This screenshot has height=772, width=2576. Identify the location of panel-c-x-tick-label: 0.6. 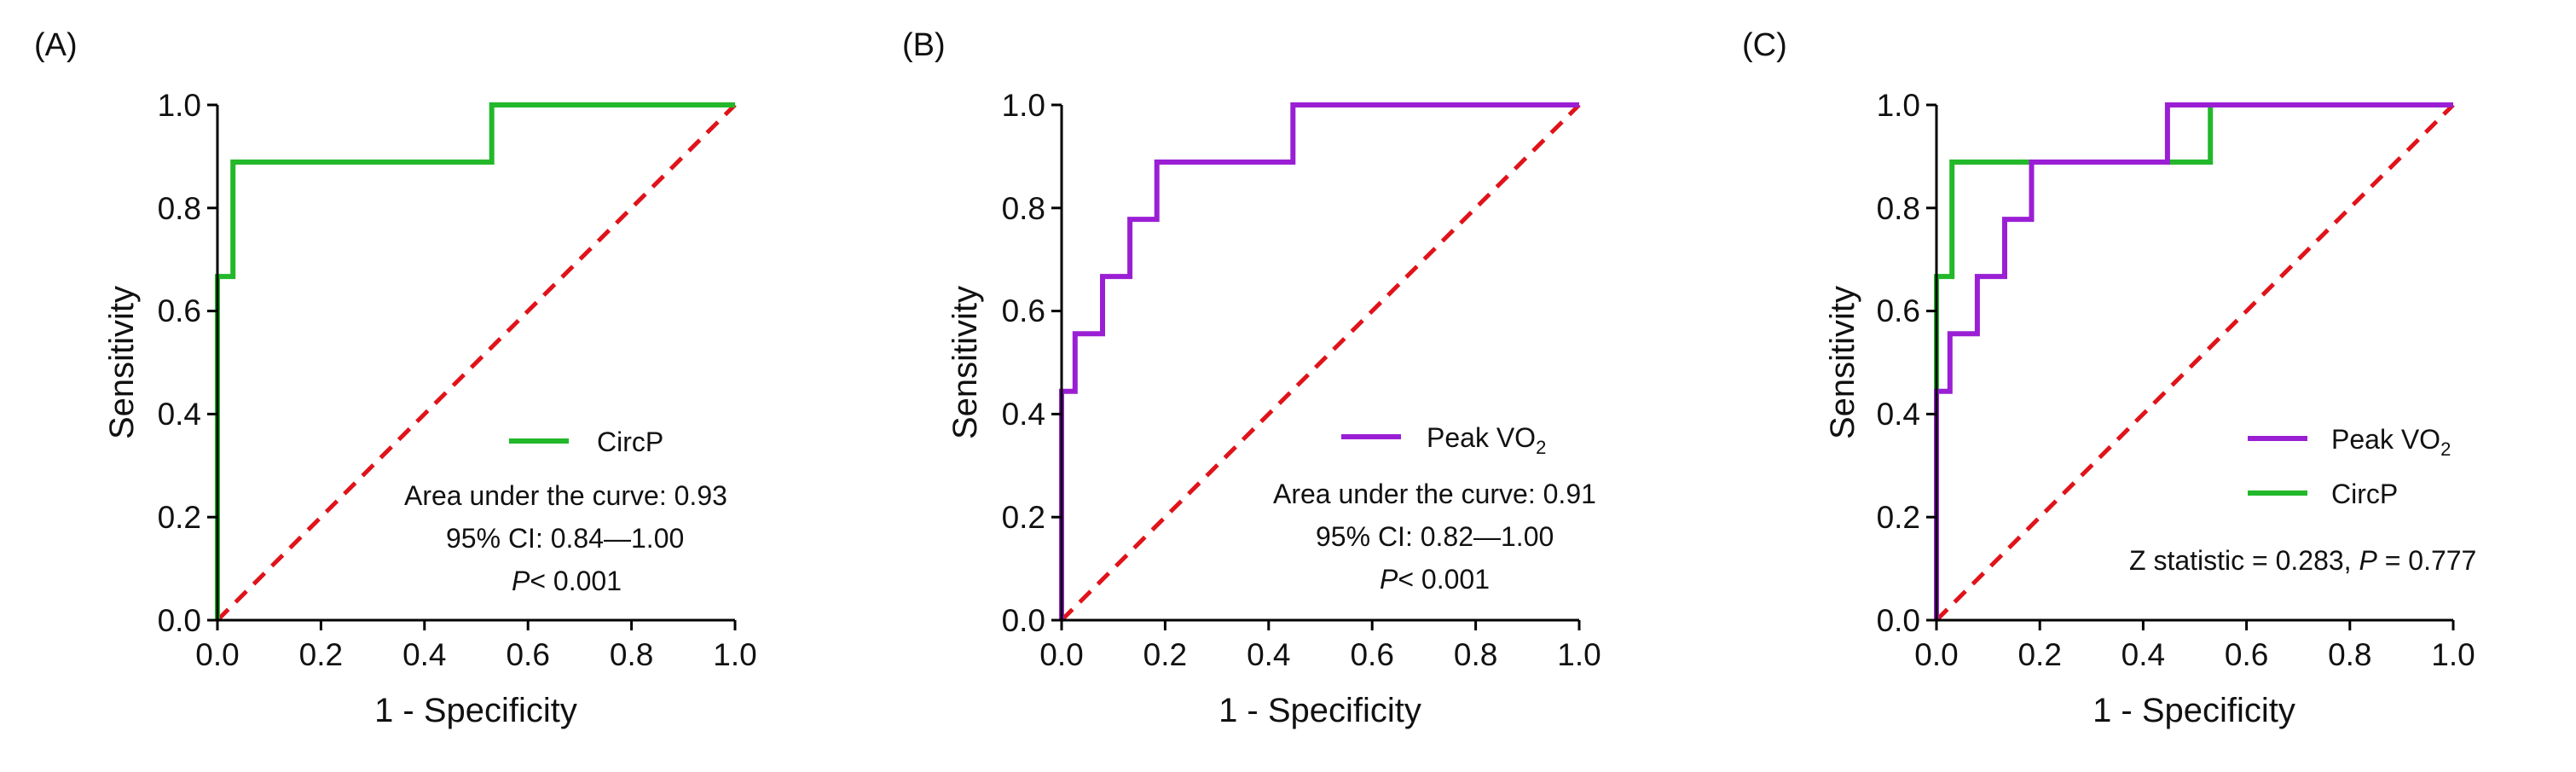
(2246, 654).